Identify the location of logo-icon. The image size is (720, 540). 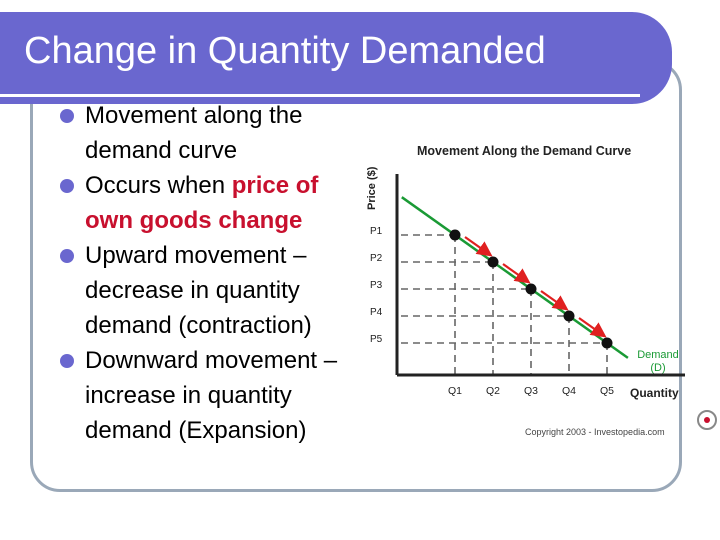
(707, 420).